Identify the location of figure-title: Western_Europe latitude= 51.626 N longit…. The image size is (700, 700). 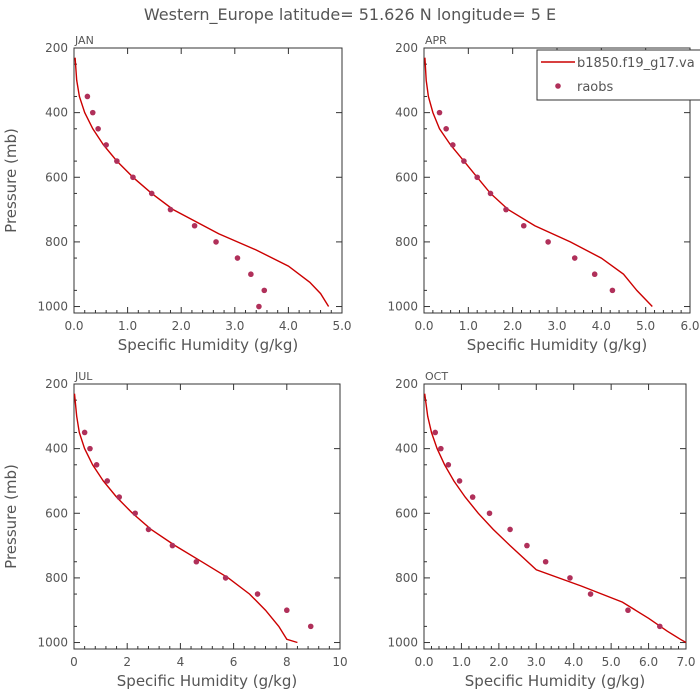
(350, 15).